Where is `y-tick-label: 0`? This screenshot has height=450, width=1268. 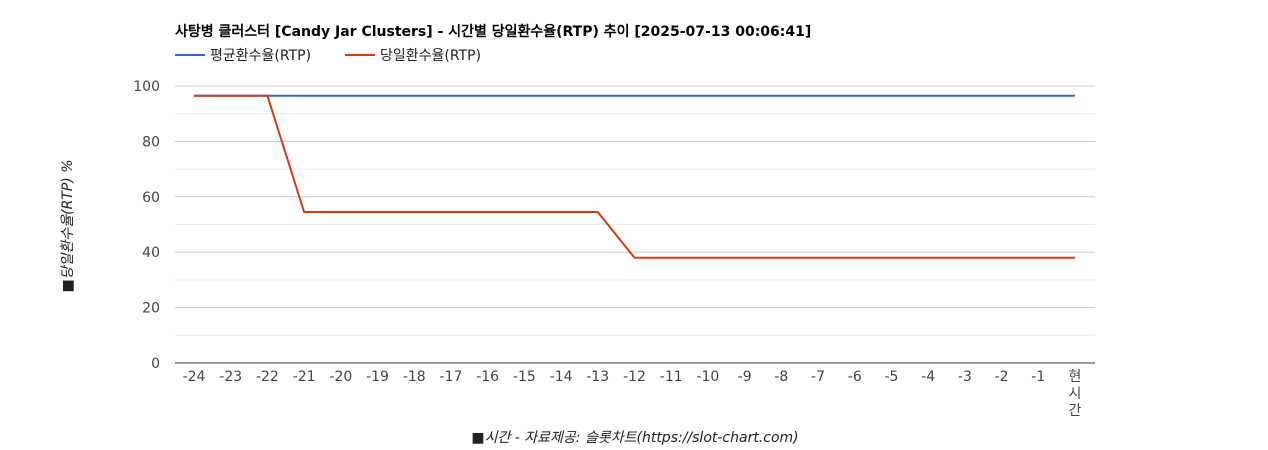 y-tick-label: 0 is located at coordinates (155, 364).